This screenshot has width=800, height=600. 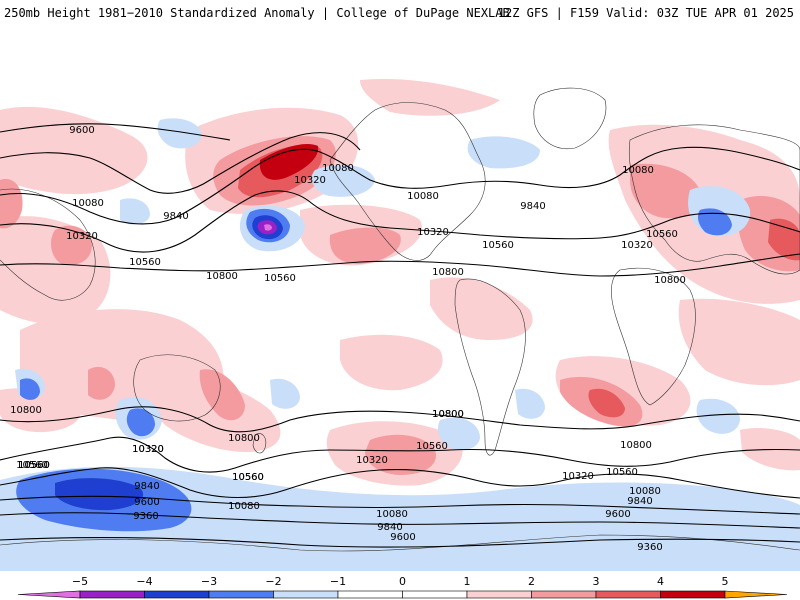 What do you see at coordinates (725, 581) in the screenshot?
I see `colorbar-tick-label: 5` at bounding box center [725, 581].